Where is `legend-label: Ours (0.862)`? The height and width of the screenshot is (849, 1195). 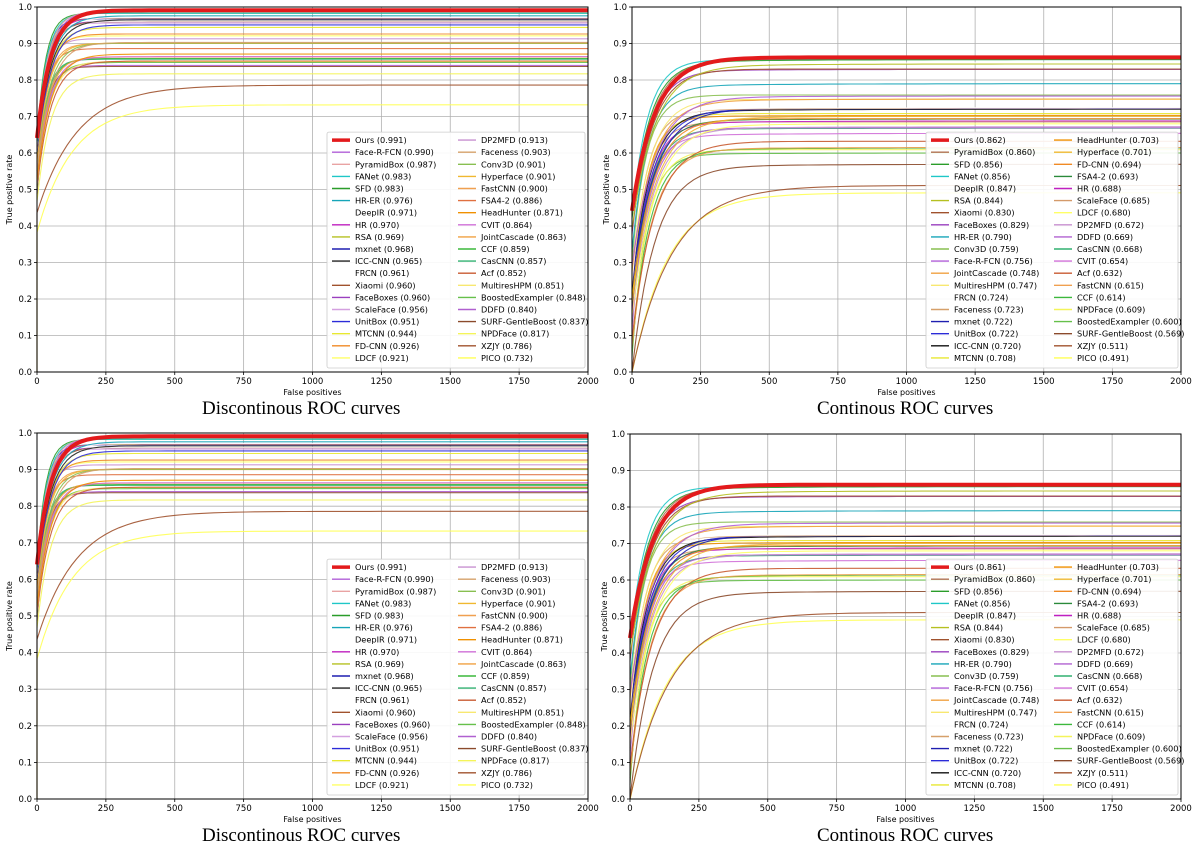 legend-label: Ours (0.862) is located at coordinates (980, 140).